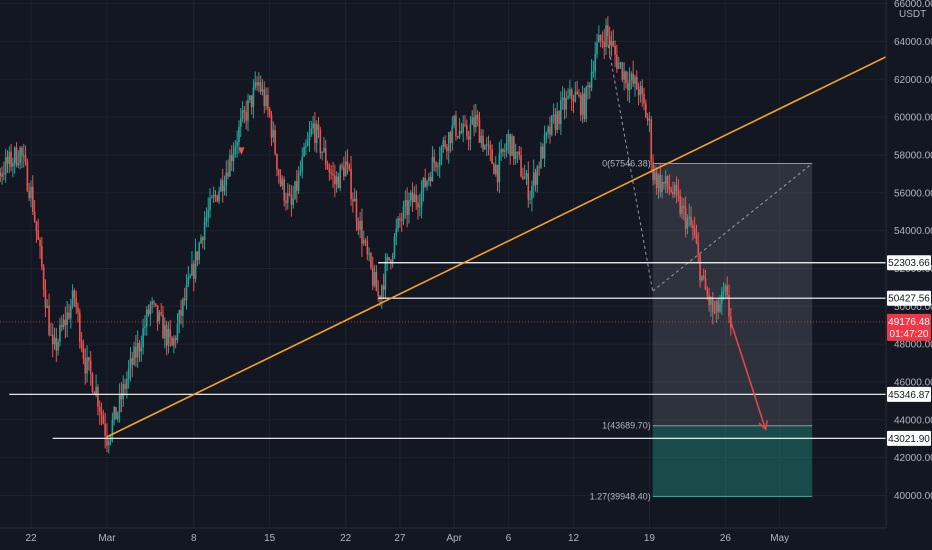 The image size is (932, 550). I want to click on y-tick-label: 56000.00, so click(913, 193).